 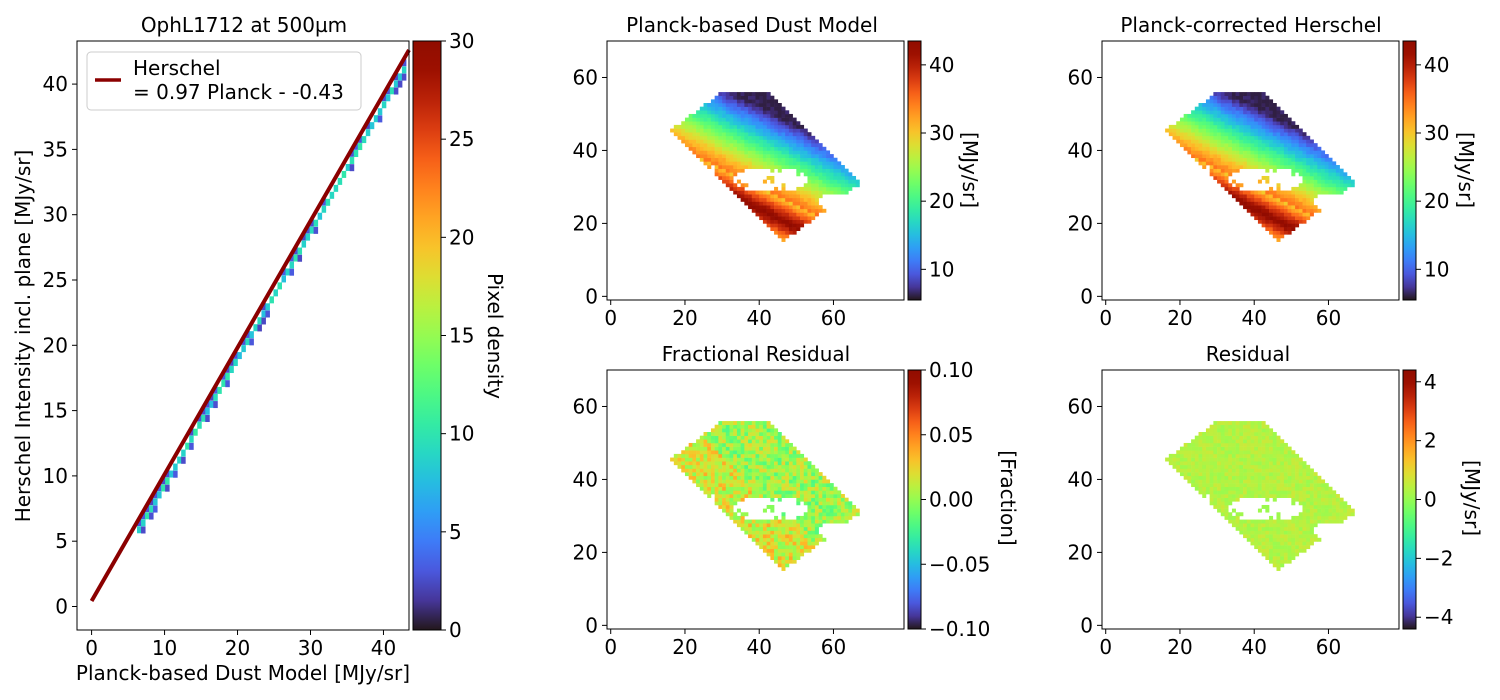 What do you see at coordinates (1179, 647) in the screenshot?
I see `x-tick-label: 20` at bounding box center [1179, 647].